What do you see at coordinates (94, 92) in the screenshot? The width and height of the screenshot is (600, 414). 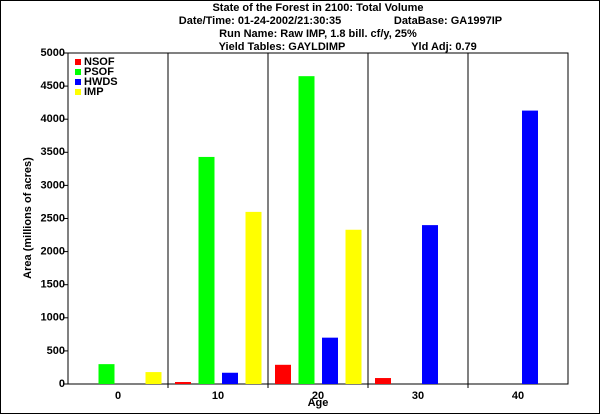 I see `legend-label: IMP` at bounding box center [94, 92].